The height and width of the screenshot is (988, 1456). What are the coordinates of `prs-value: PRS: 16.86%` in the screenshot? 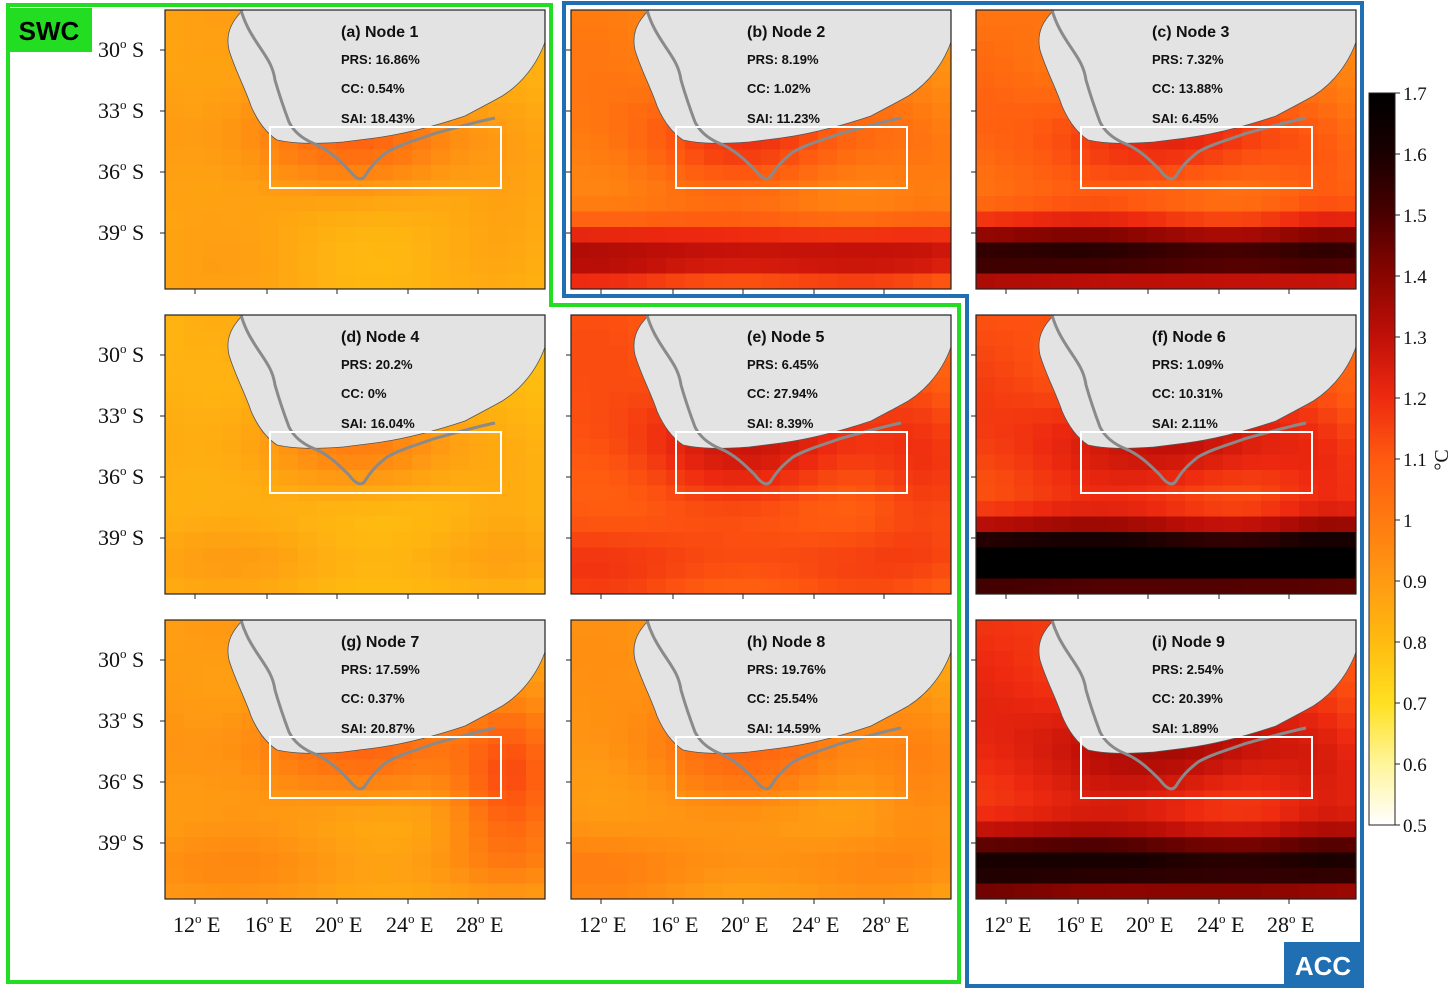 It's located at (380, 59).